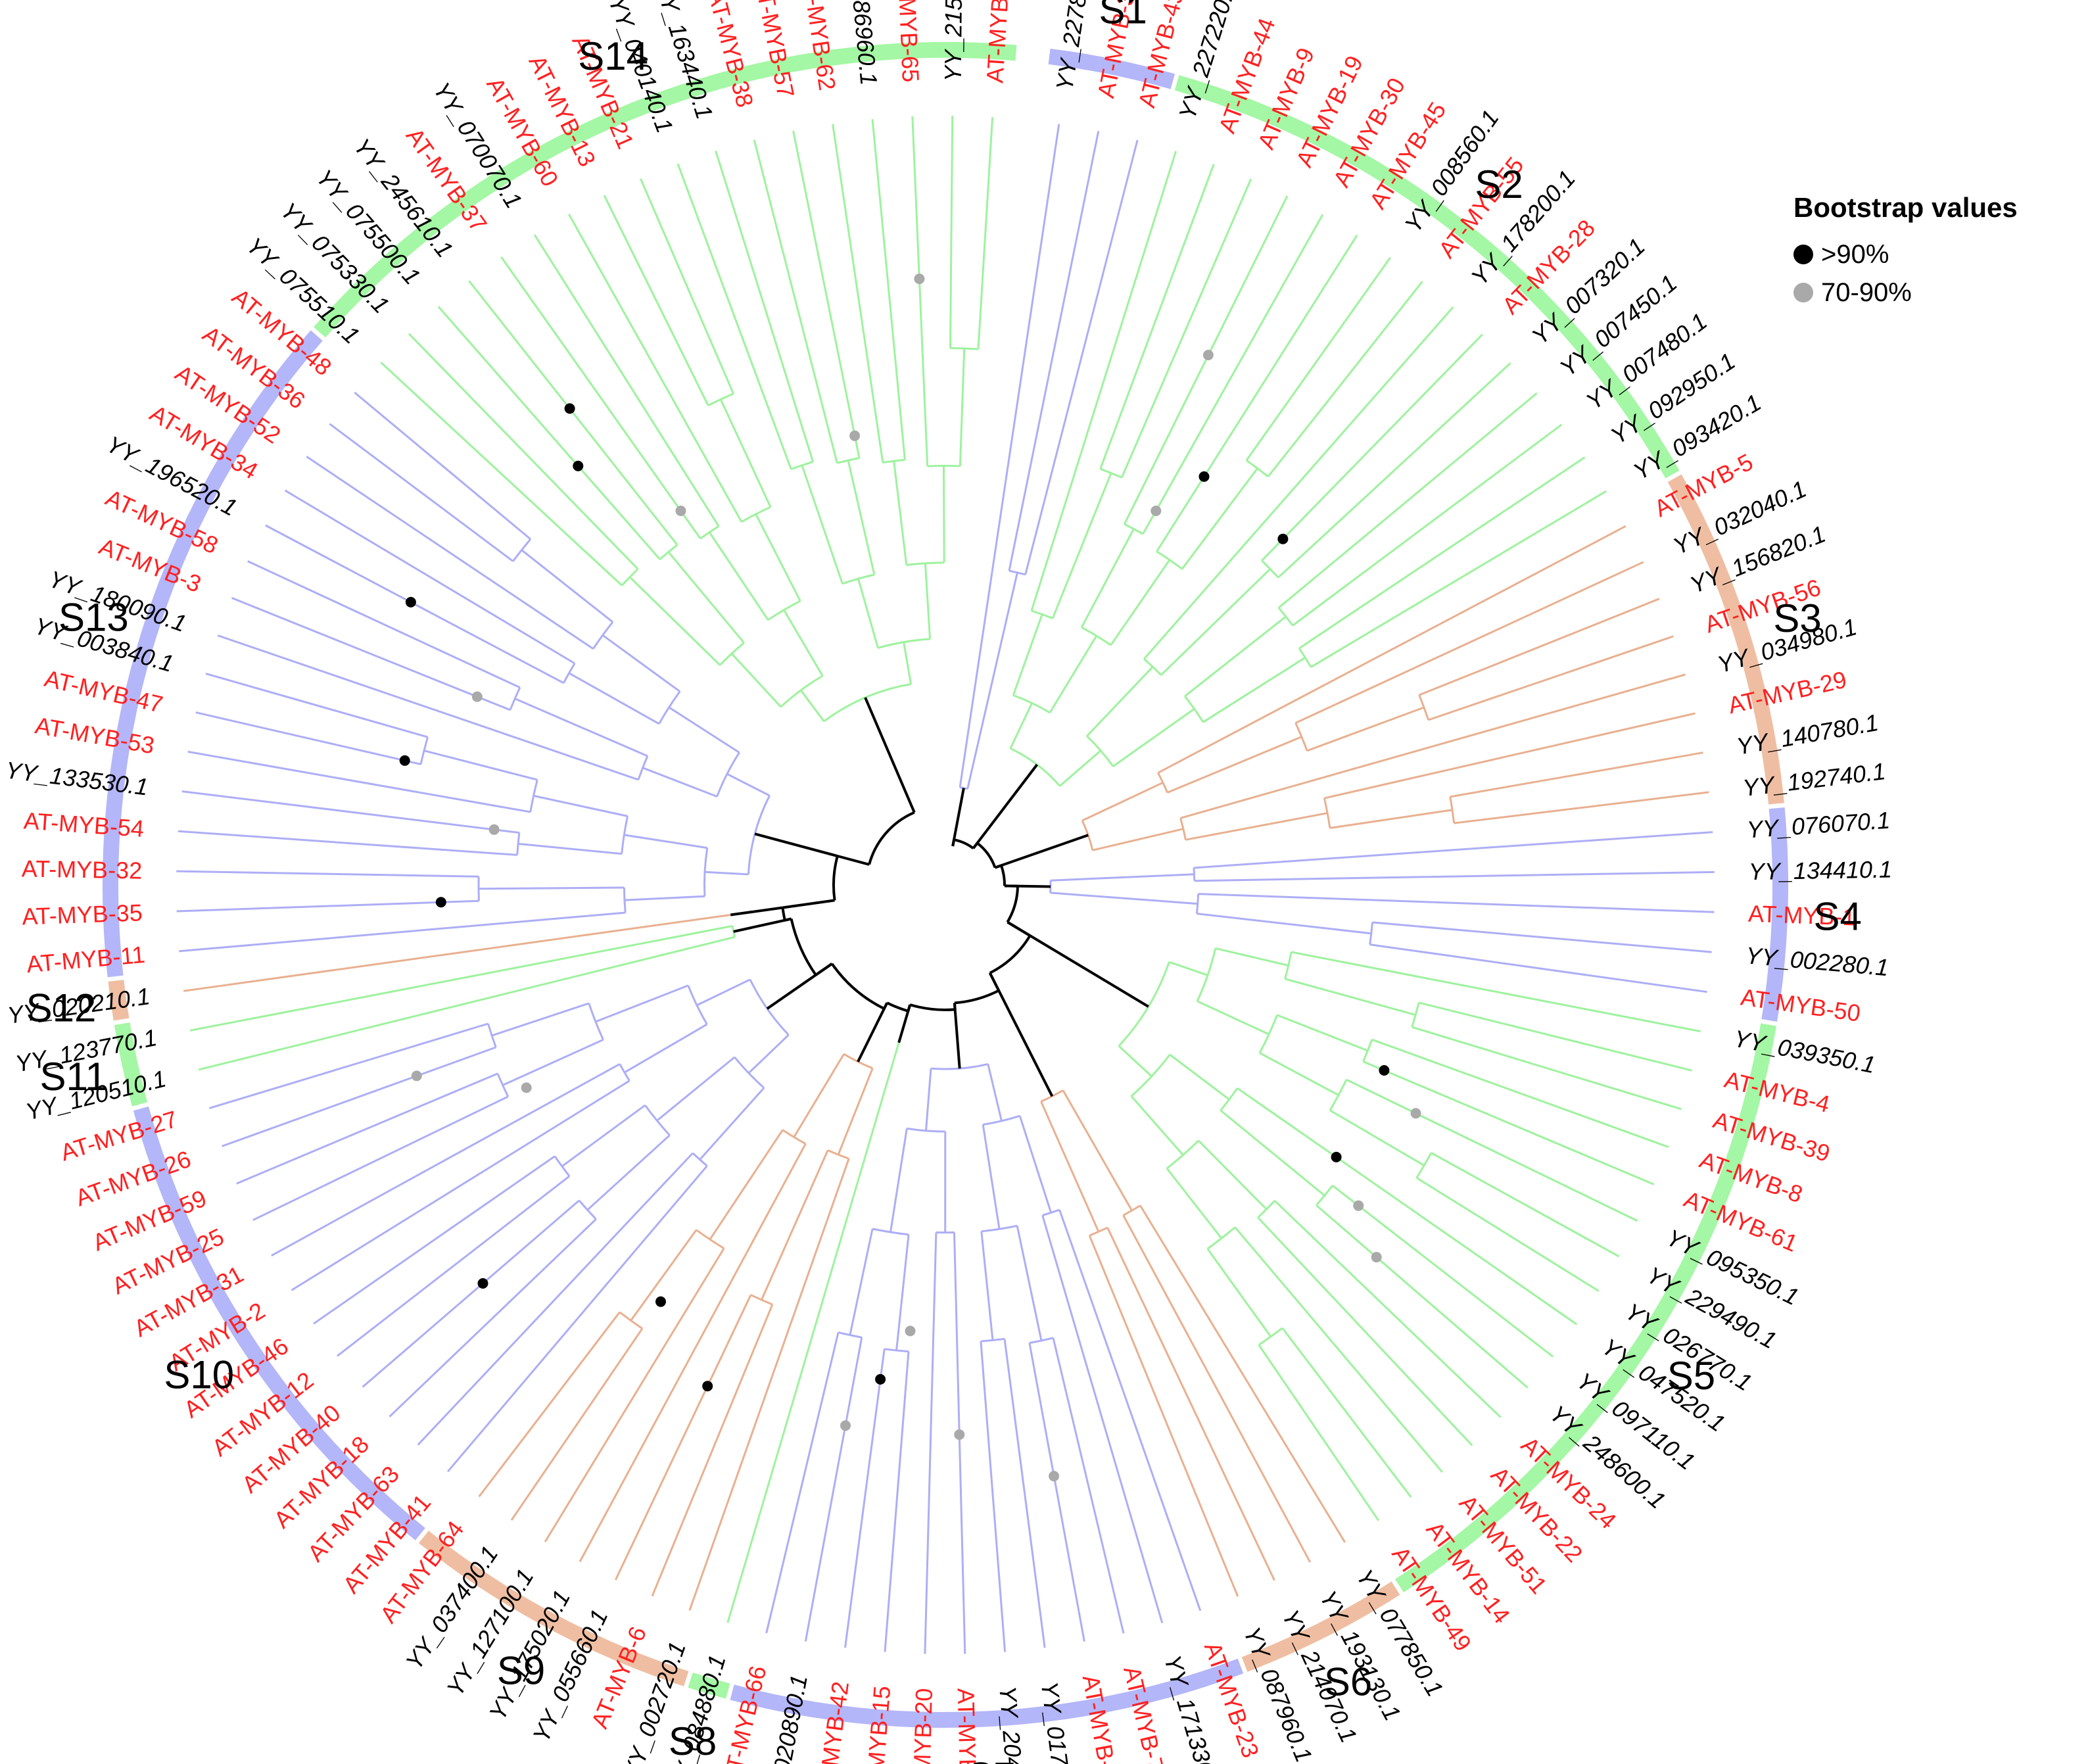 The image size is (2088, 1764). I want to click on subgroup-label: S12, so click(61, 1008).